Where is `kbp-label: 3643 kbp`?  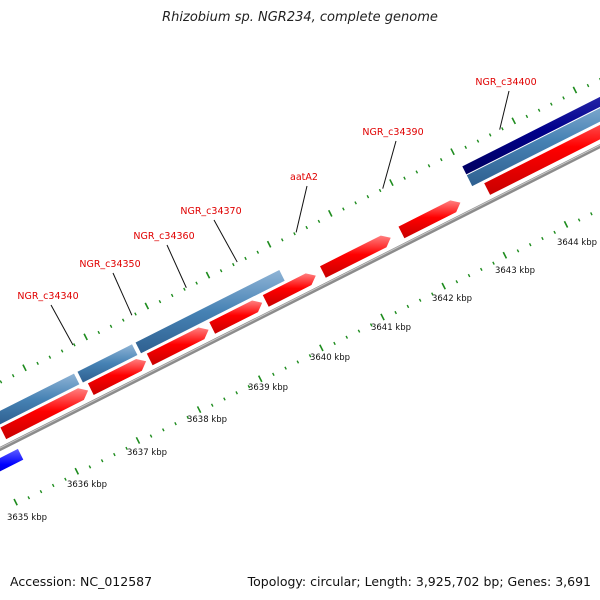
kbp-label: 3643 kbp is located at coordinates (515, 271).